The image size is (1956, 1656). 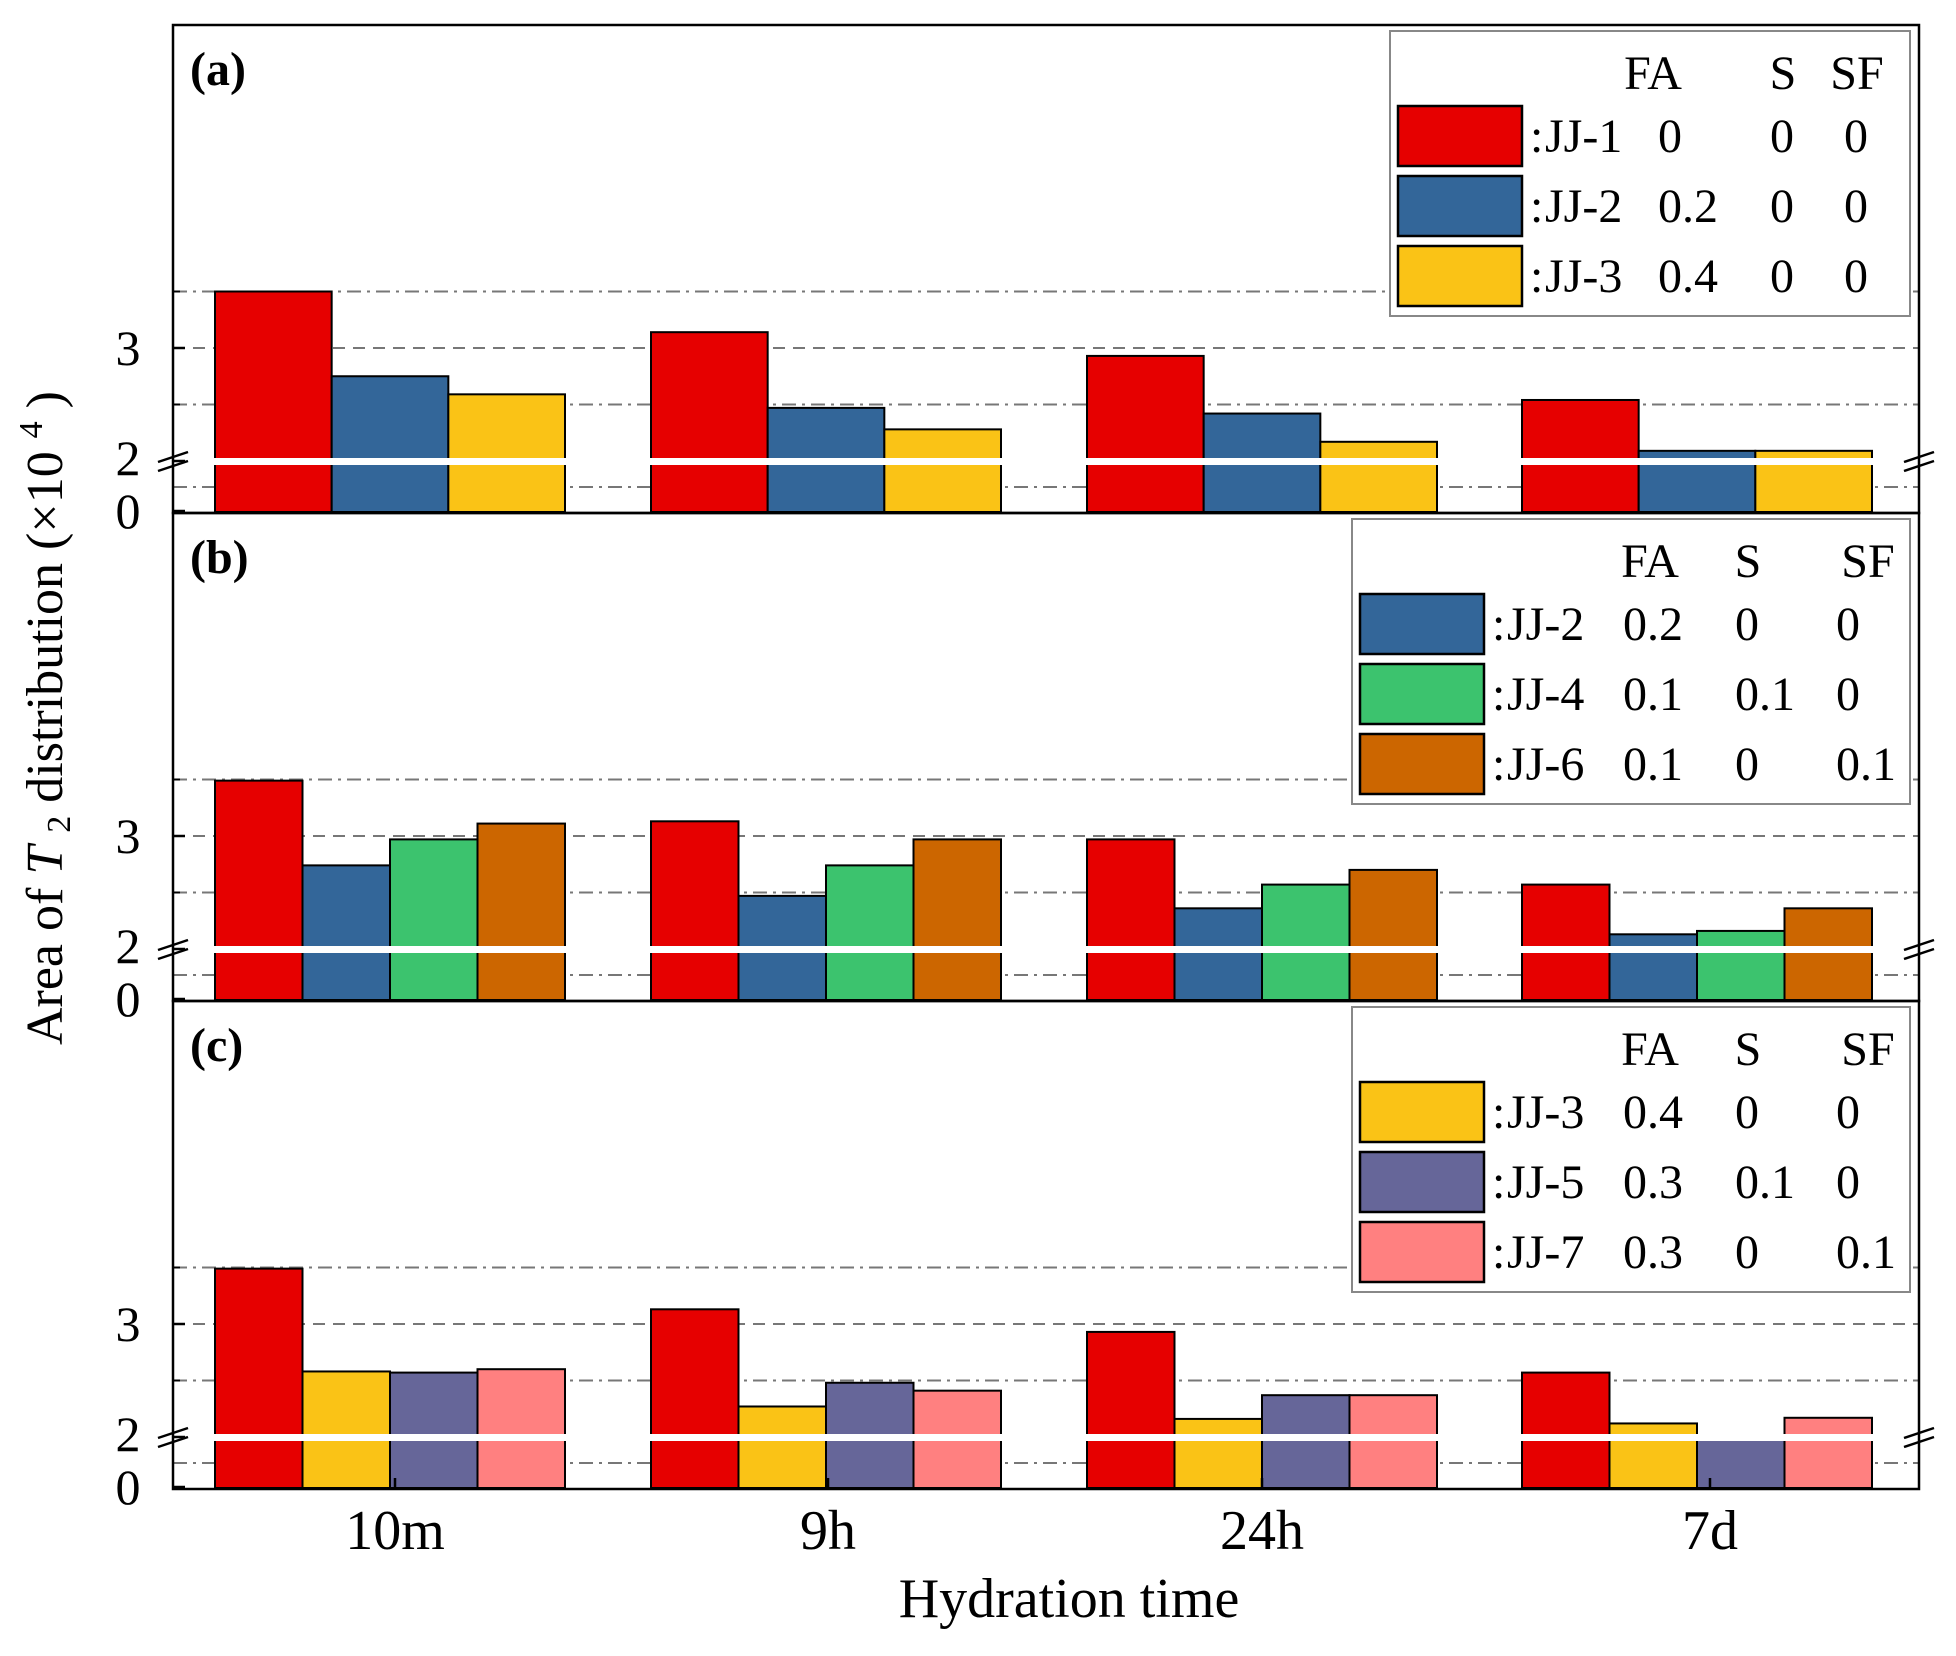 I want to click on x-tick-labels: 10m 9h 24h 7d, so click(x=1041, y=1520).